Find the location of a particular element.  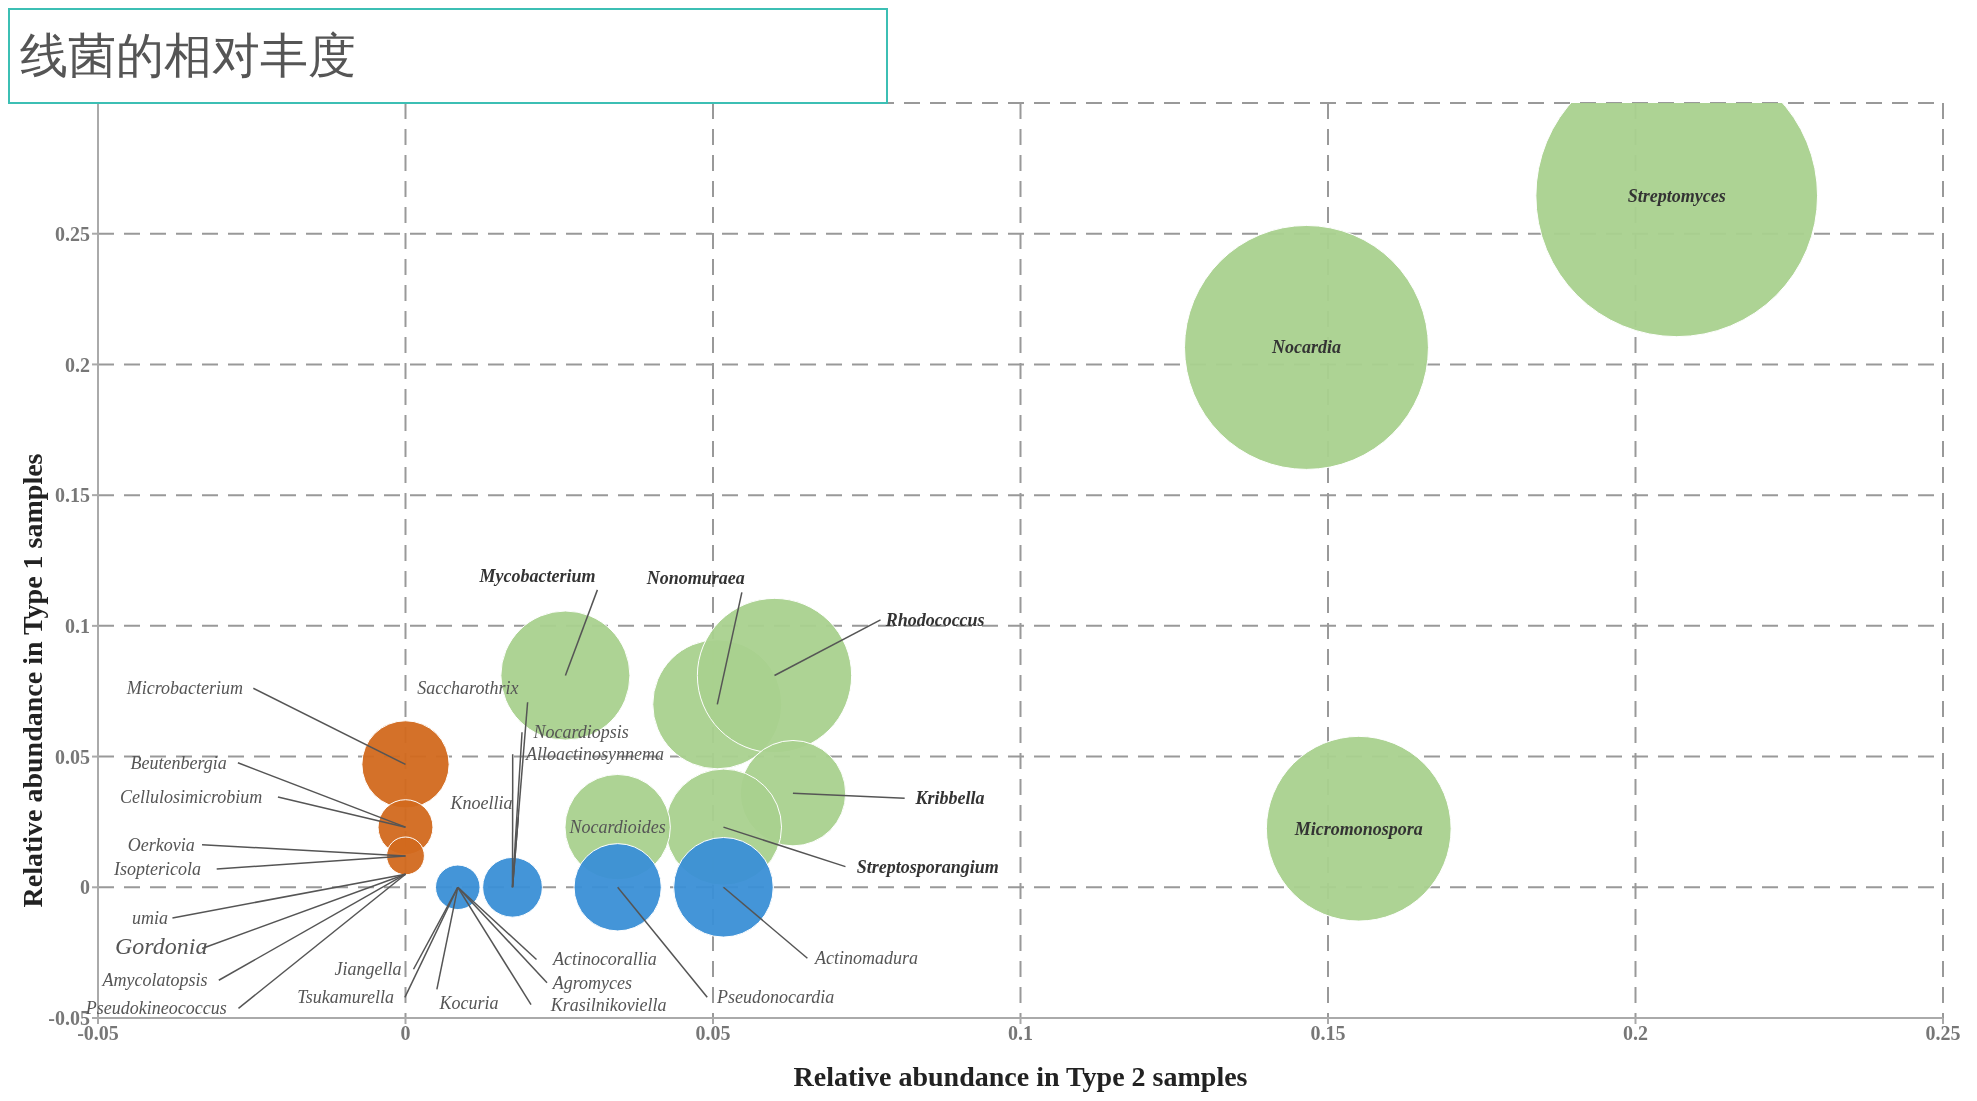

annotation: Cellulosimicrobium is located at coordinates (191, 796).